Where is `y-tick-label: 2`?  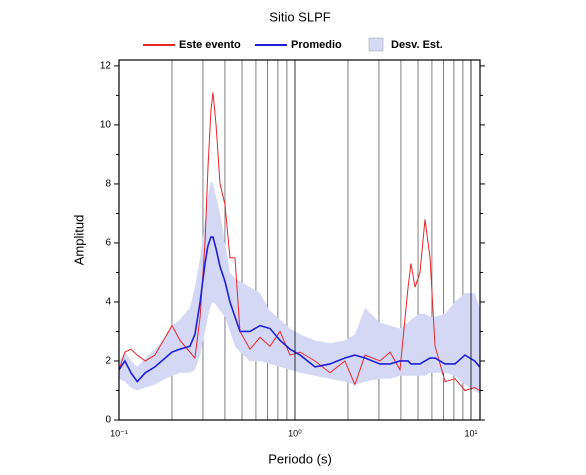 y-tick-label: 2 is located at coordinates (108, 361).